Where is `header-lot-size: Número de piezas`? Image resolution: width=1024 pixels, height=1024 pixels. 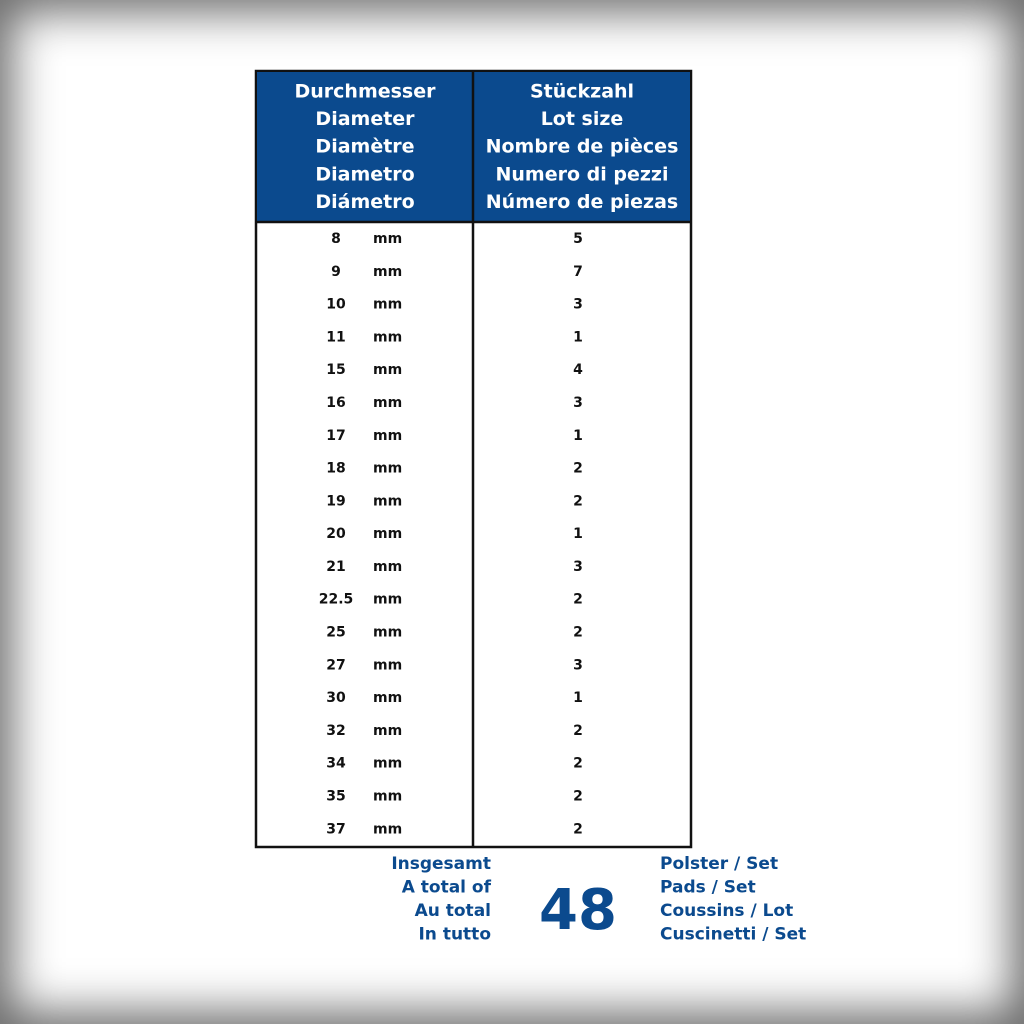
header-lot-size: Número de piezas is located at coordinates (582, 202).